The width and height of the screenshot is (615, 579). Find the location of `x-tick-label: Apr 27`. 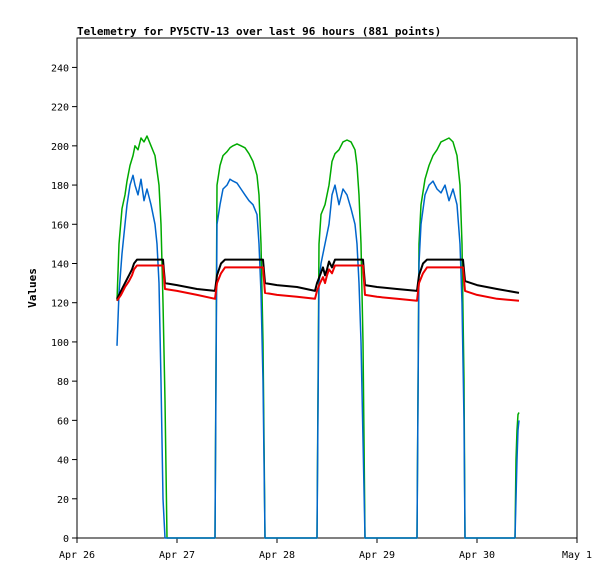

x-tick-label: Apr 27 is located at coordinates (177, 555).